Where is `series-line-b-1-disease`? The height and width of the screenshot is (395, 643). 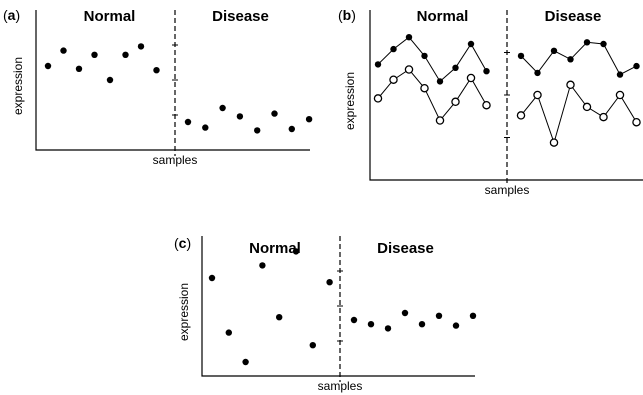
series-line-b-1-disease is located at coordinates (578, 114).